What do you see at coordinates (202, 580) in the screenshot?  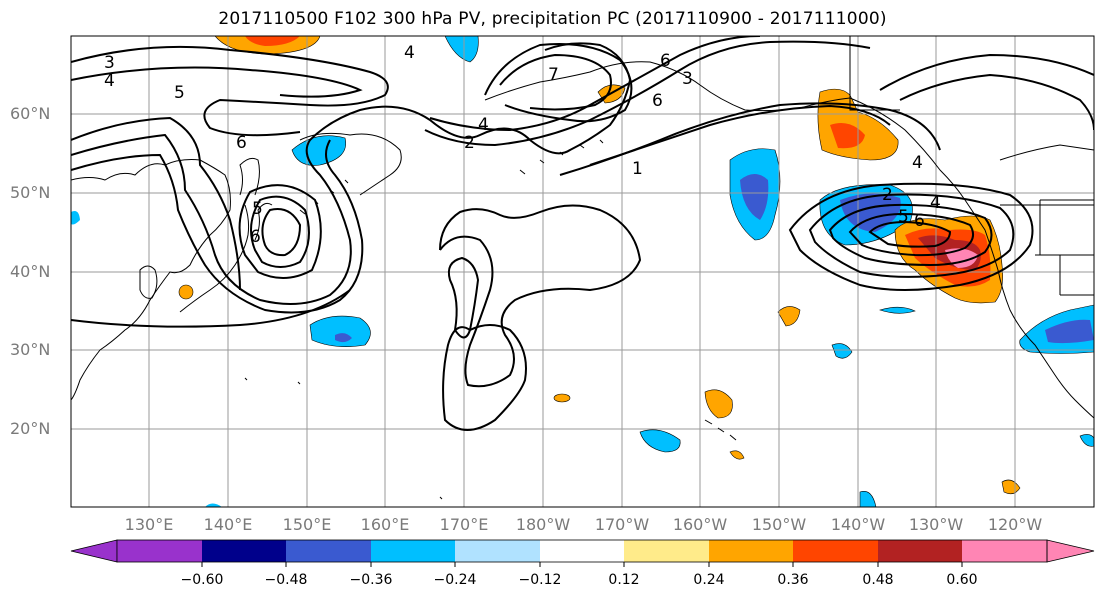 I see `colorbar-tick-label: −0.60` at bounding box center [202, 580].